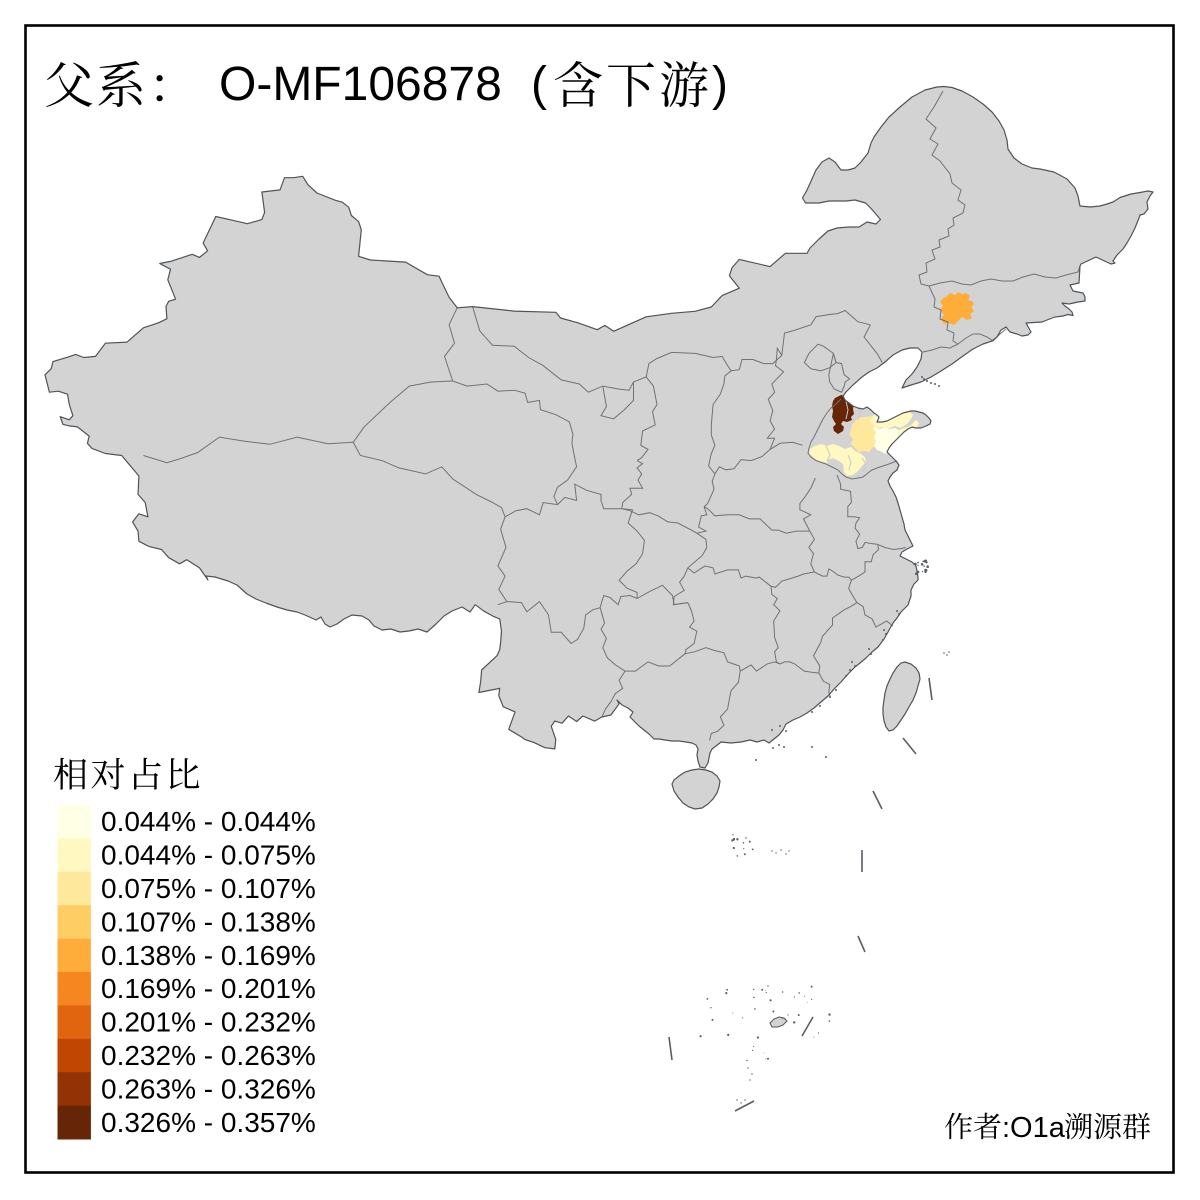 The image size is (1200, 1200). What do you see at coordinates (360, 84) in the screenshot?
I see `svg-text: O-MF106878` at bounding box center [360, 84].